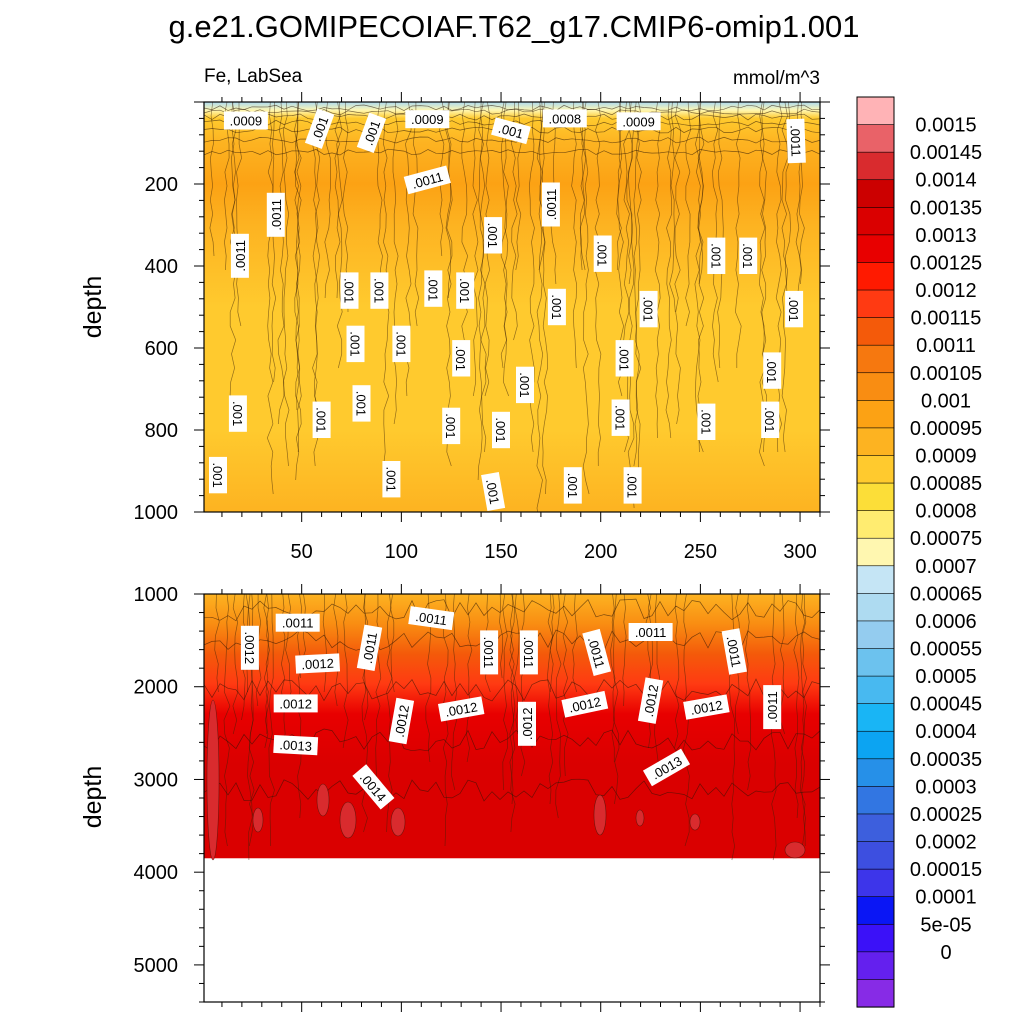 The width and height of the screenshot is (1024, 1024). I want to click on colorbar-label: 0.0004, so click(945, 732).